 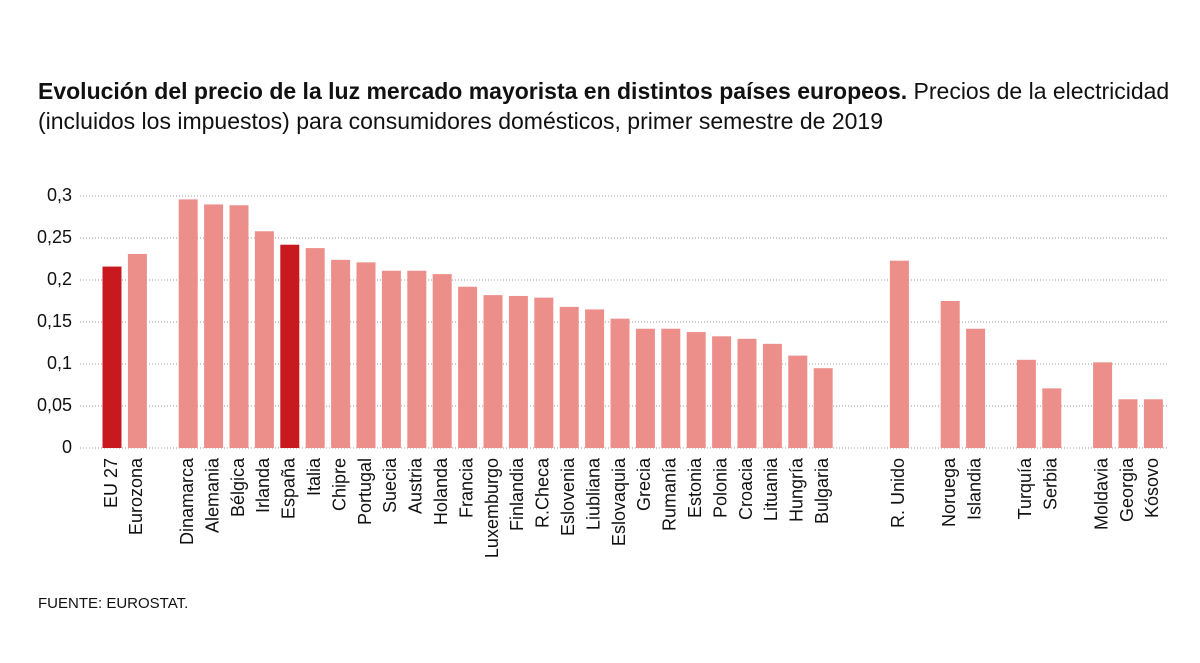 I want to click on x-tick-label: Kósovo, so click(x=1152, y=488).